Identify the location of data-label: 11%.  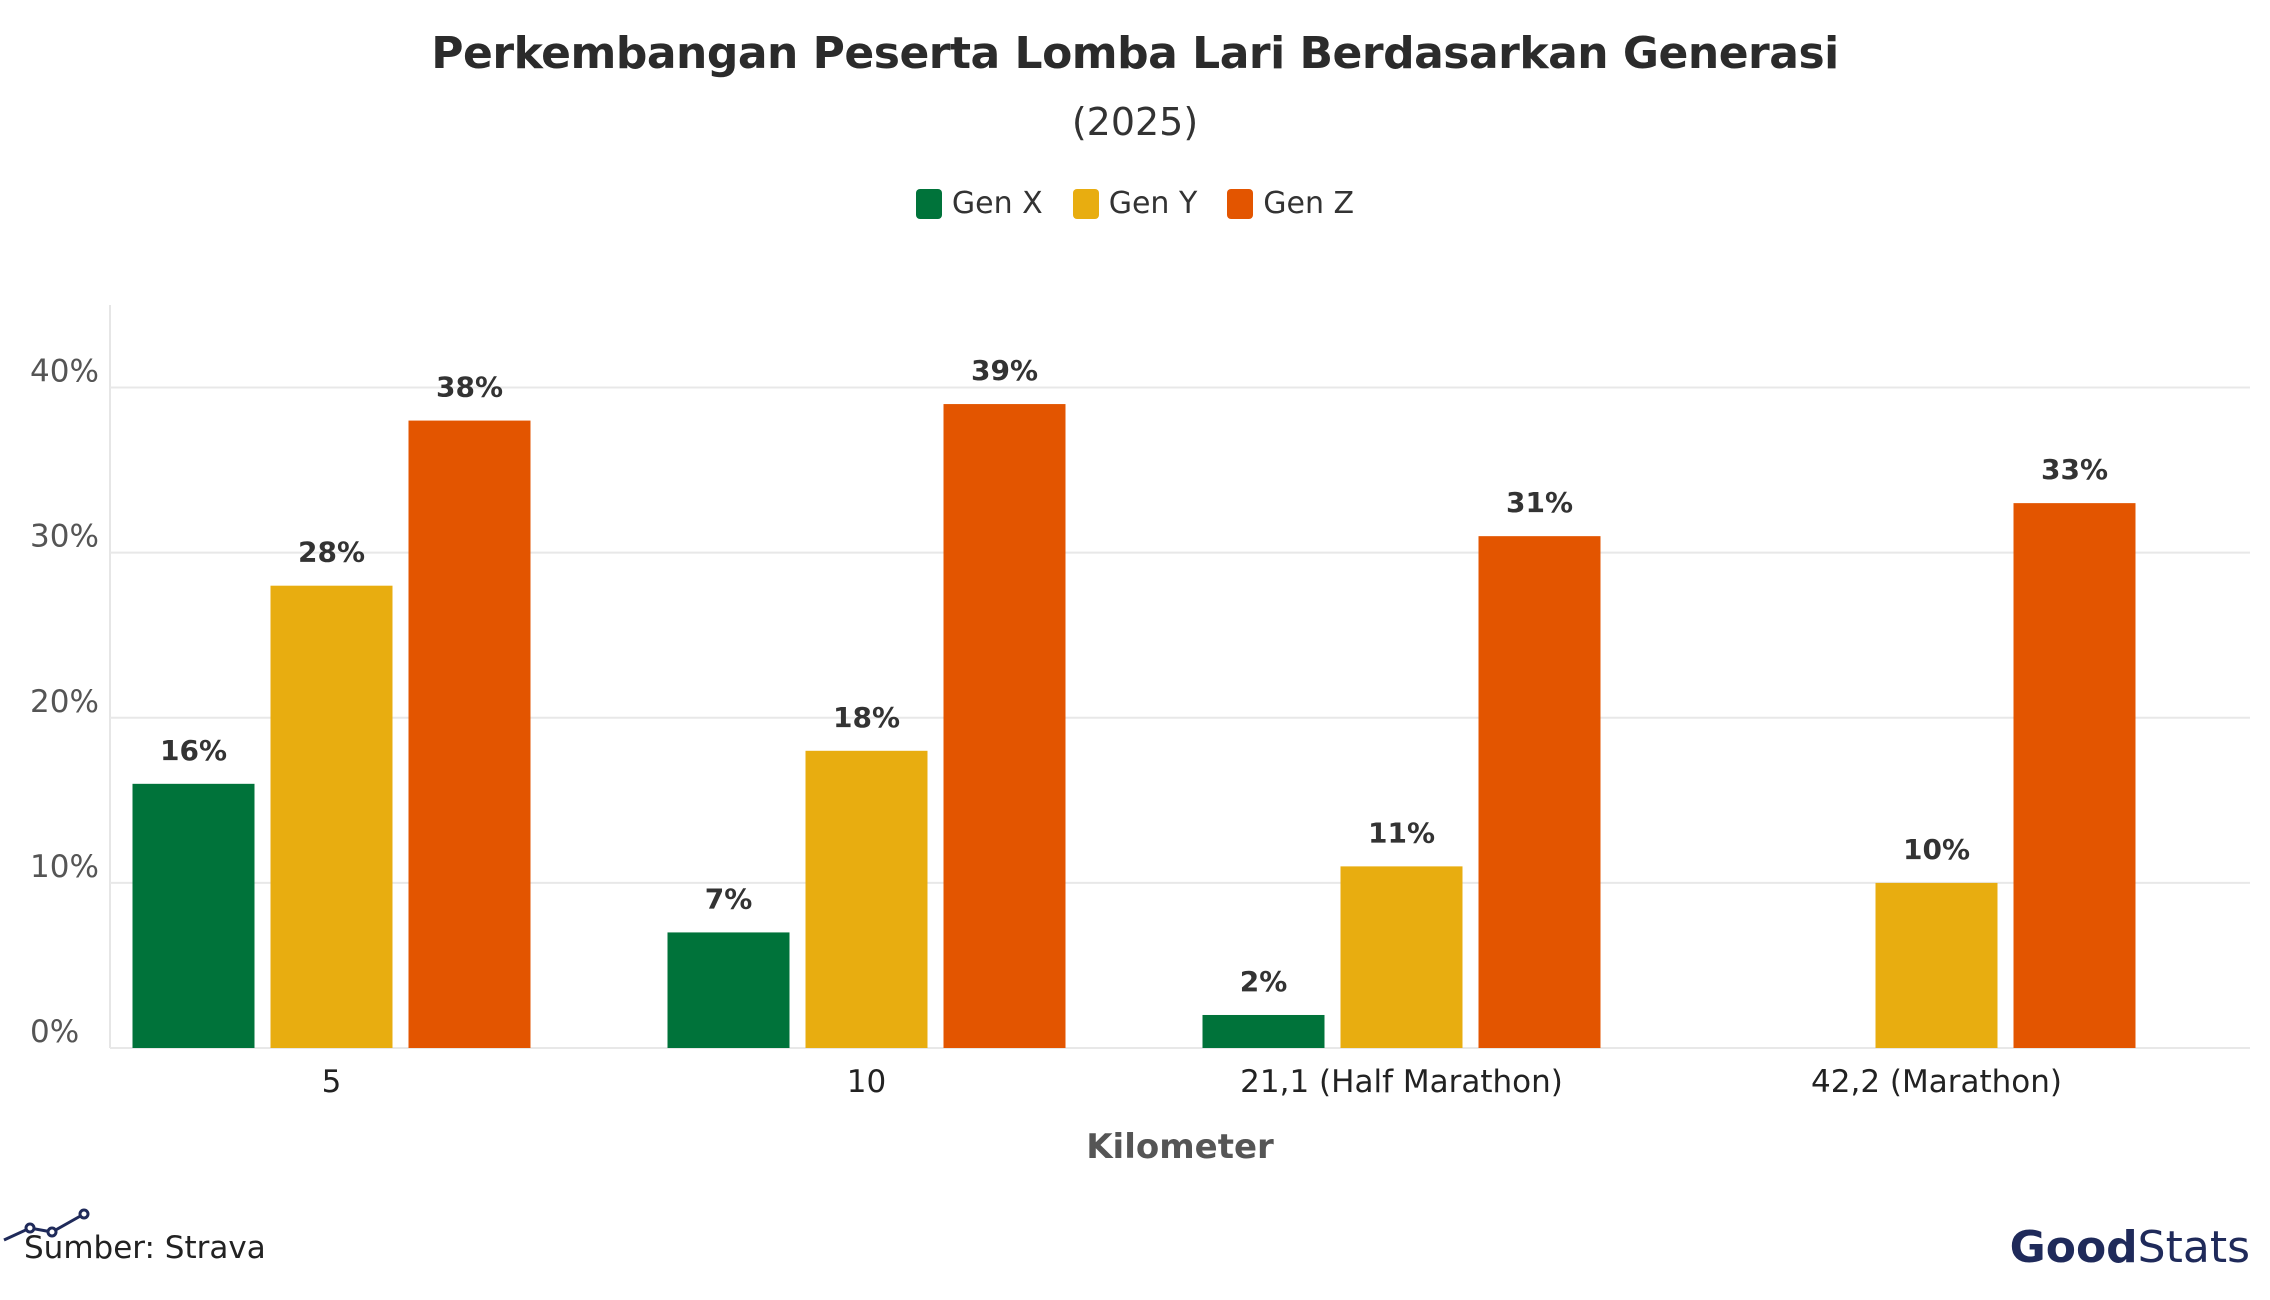
(1401, 832).